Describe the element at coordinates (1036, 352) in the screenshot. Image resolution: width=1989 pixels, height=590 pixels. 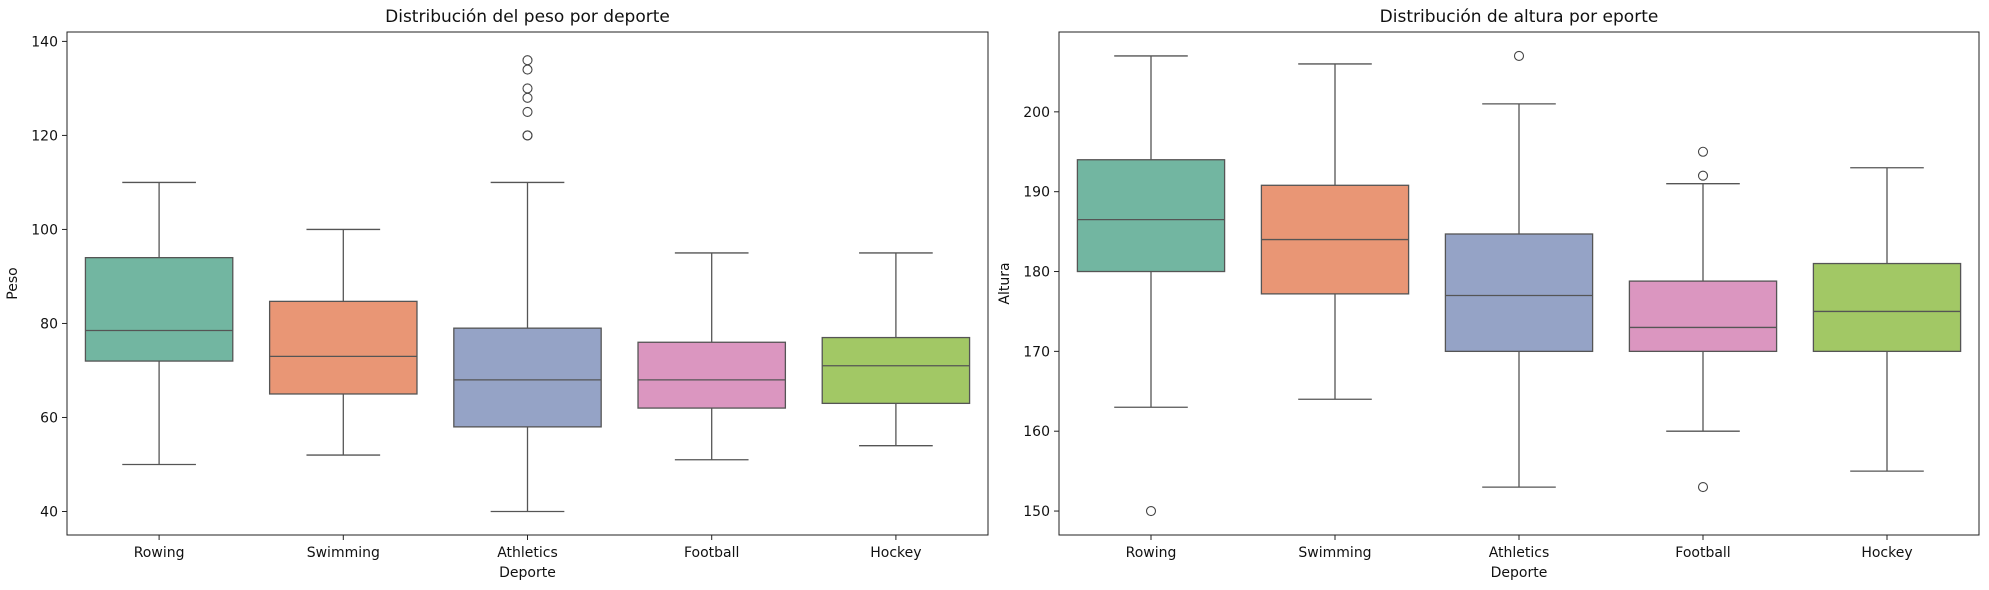
I see `y-tick-label: 170` at that location.